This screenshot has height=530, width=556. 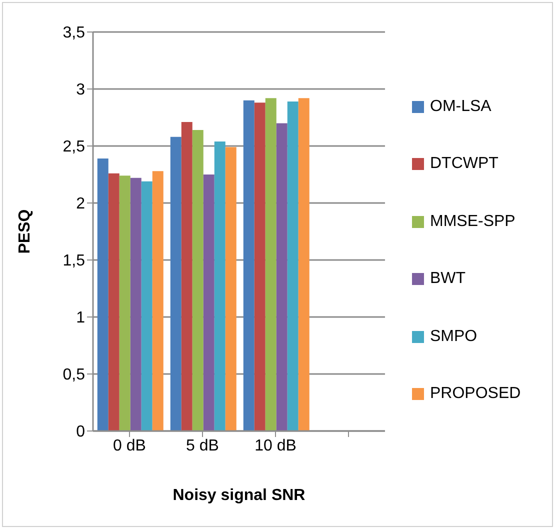 What do you see at coordinates (473, 221) in the screenshot?
I see `legend-label: MMSE-SPP` at bounding box center [473, 221].